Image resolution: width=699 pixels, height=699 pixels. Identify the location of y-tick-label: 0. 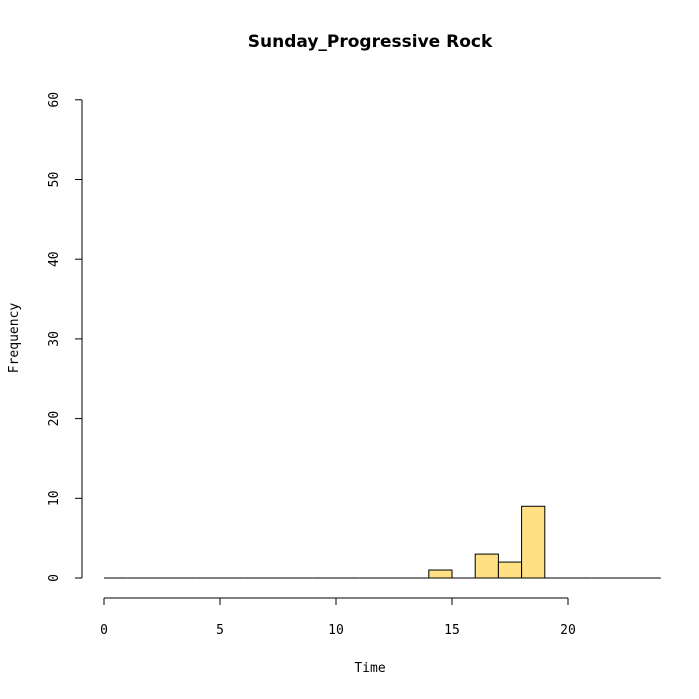
(54, 578).